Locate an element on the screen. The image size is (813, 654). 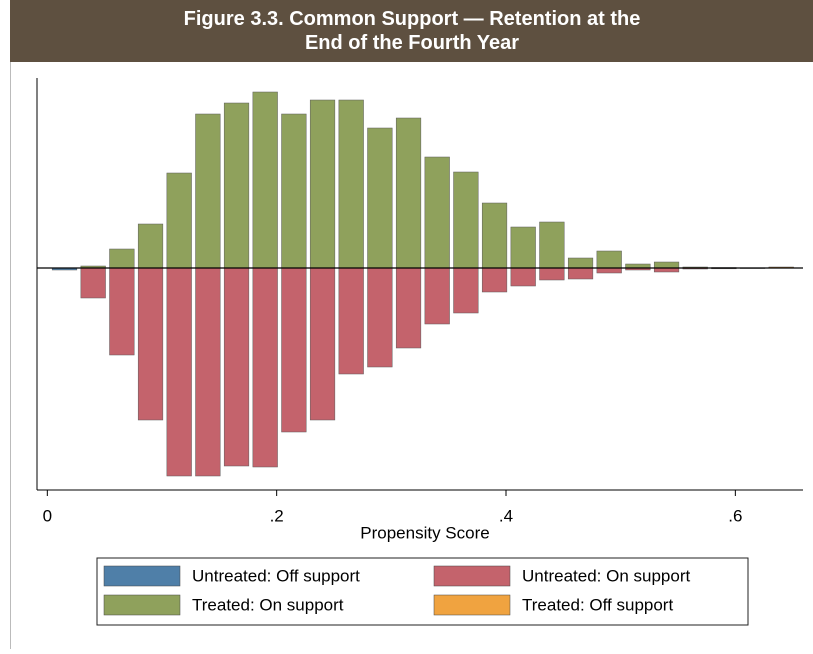
legend-label: Untreated: Off support is located at coordinates (276, 575).